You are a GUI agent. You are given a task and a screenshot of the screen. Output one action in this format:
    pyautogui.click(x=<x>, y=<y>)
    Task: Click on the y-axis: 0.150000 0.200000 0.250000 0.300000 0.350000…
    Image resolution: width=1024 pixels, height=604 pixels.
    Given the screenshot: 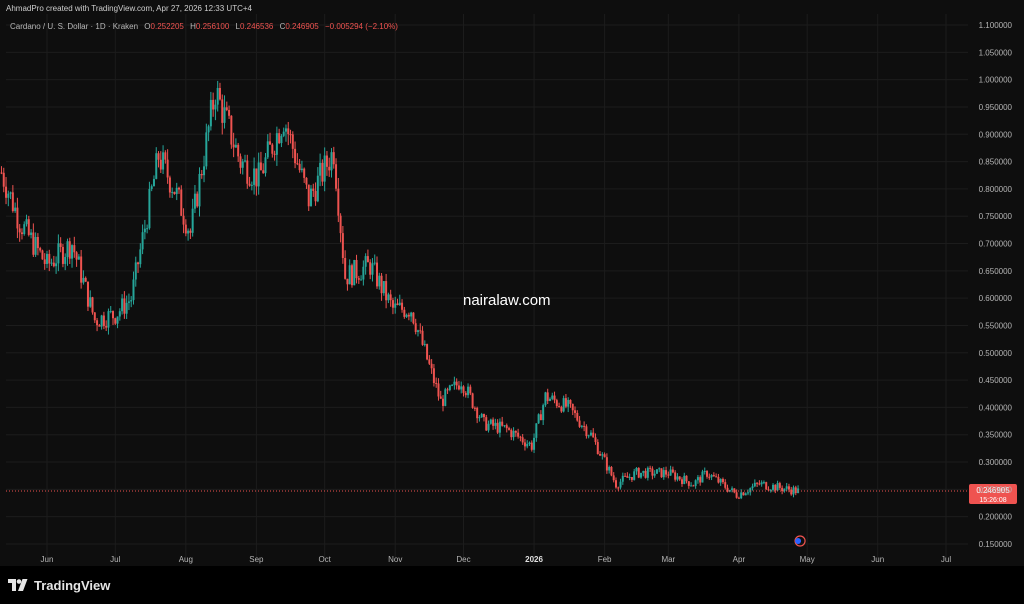 What is the action you would take?
    pyautogui.click(x=996, y=285)
    